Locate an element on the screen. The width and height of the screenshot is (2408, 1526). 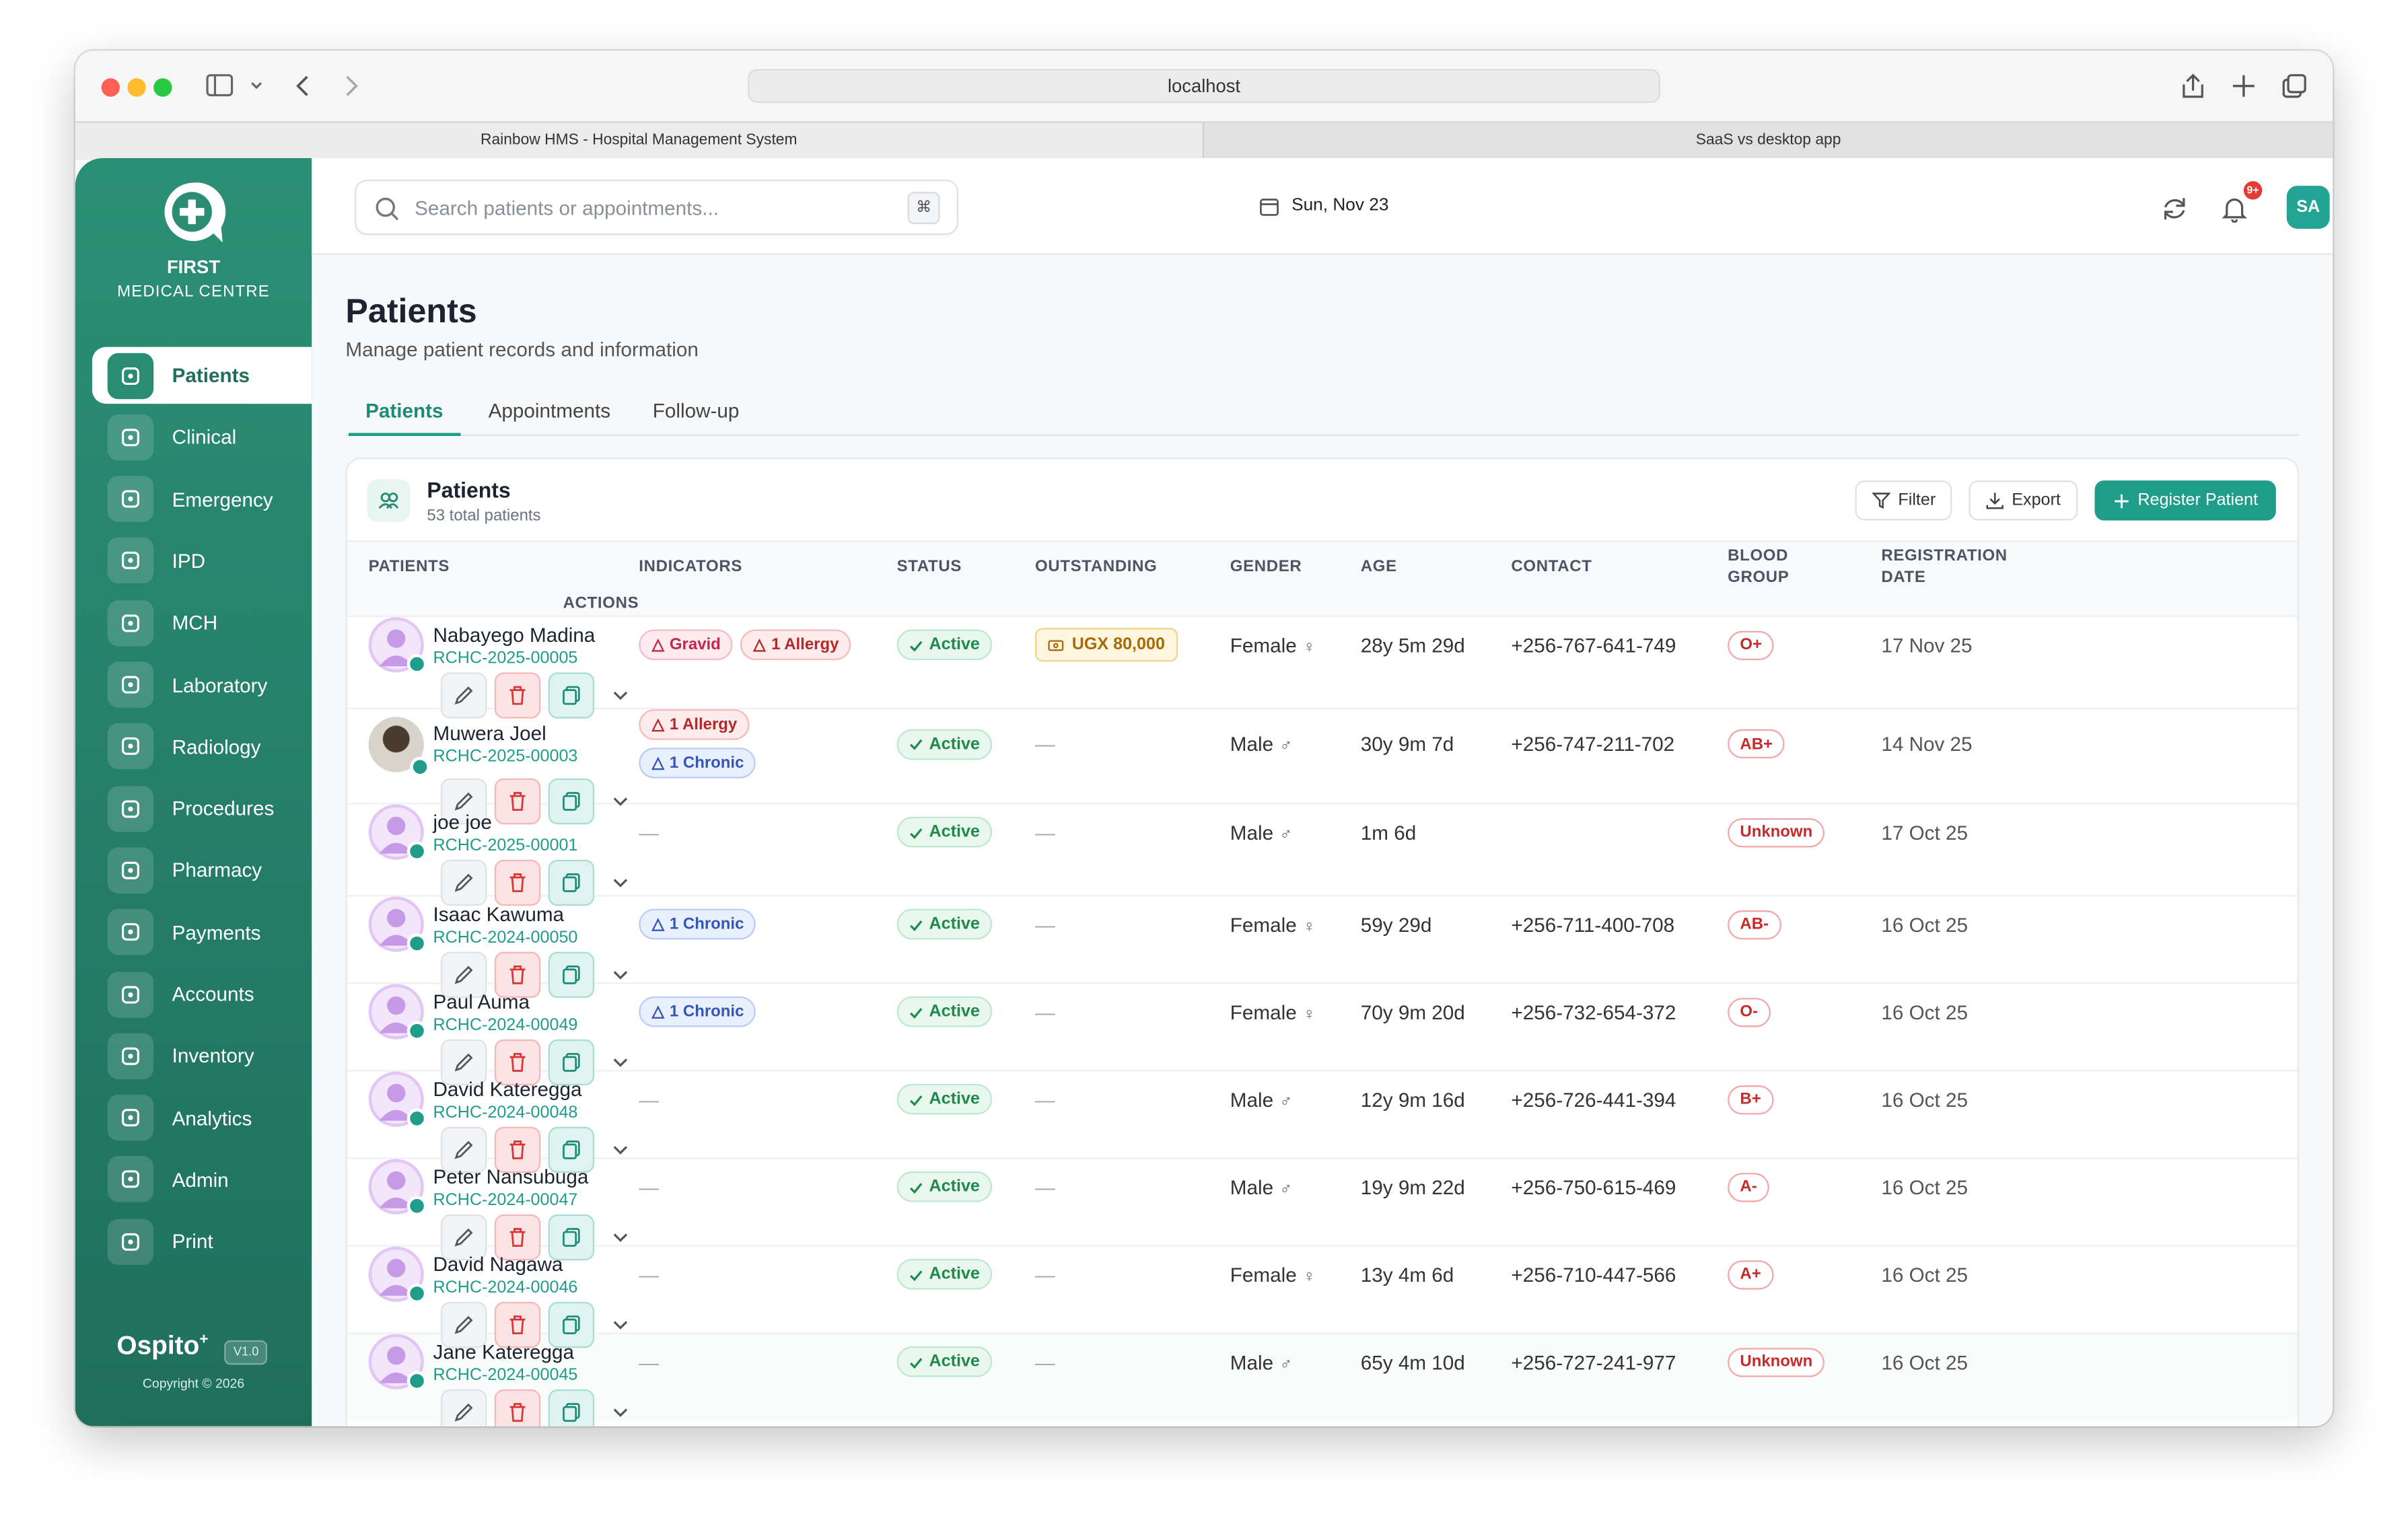
user-avatar: SA is located at coordinates (2308, 207).